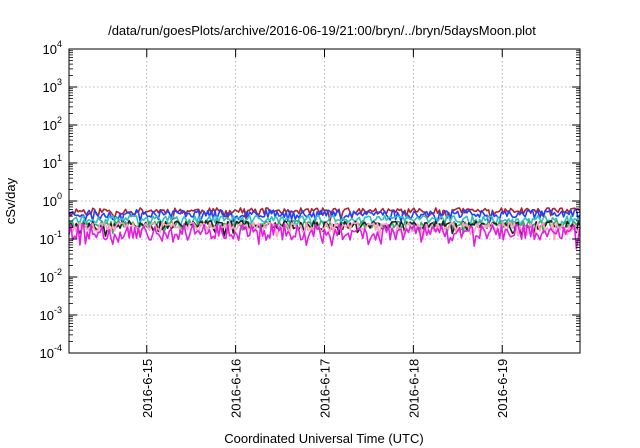  What do you see at coordinates (325, 388) in the screenshot?
I see `x-tick-label: 2016-6-17` at bounding box center [325, 388].